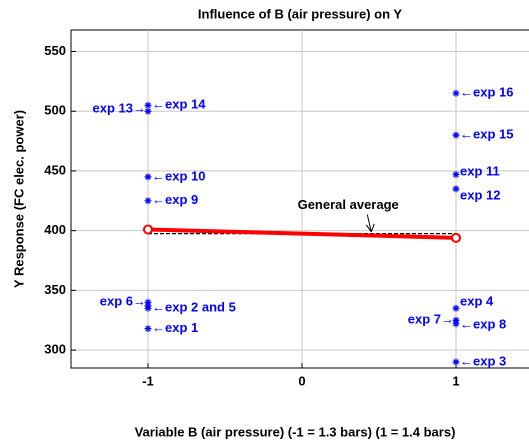 This screenshot has height=447, width=529. What do you see at coordinates (483, 360) in the screenshot?
I see `annotation: ←exp 3` at bounding box center [483, 360].